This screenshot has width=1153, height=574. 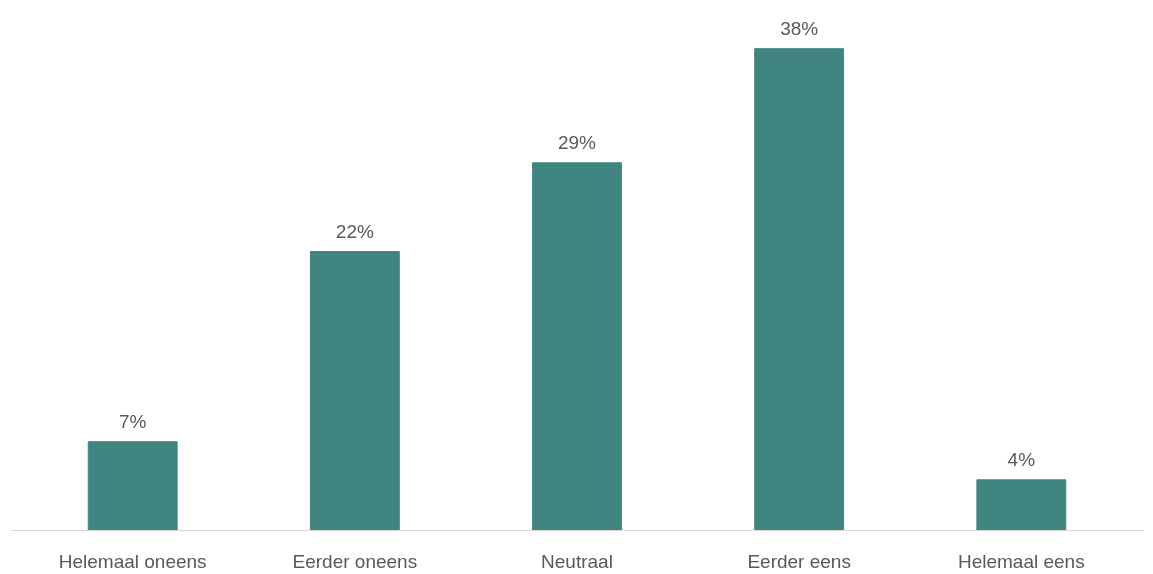 I want to click on data-label: 4%, so click(x=1021, y=459).